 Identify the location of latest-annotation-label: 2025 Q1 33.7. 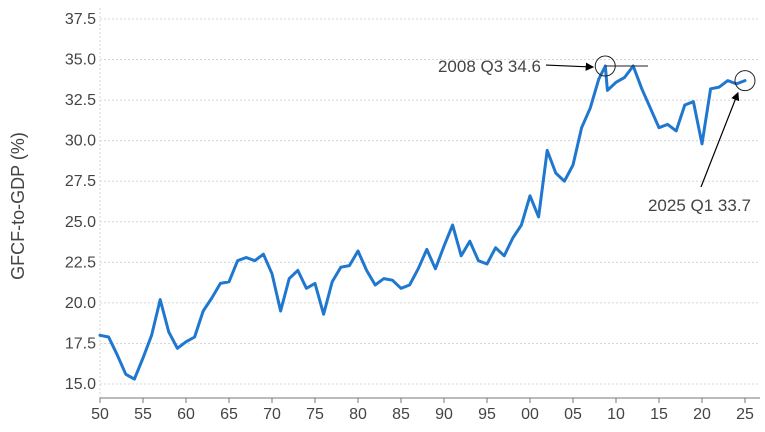
(699, 205).